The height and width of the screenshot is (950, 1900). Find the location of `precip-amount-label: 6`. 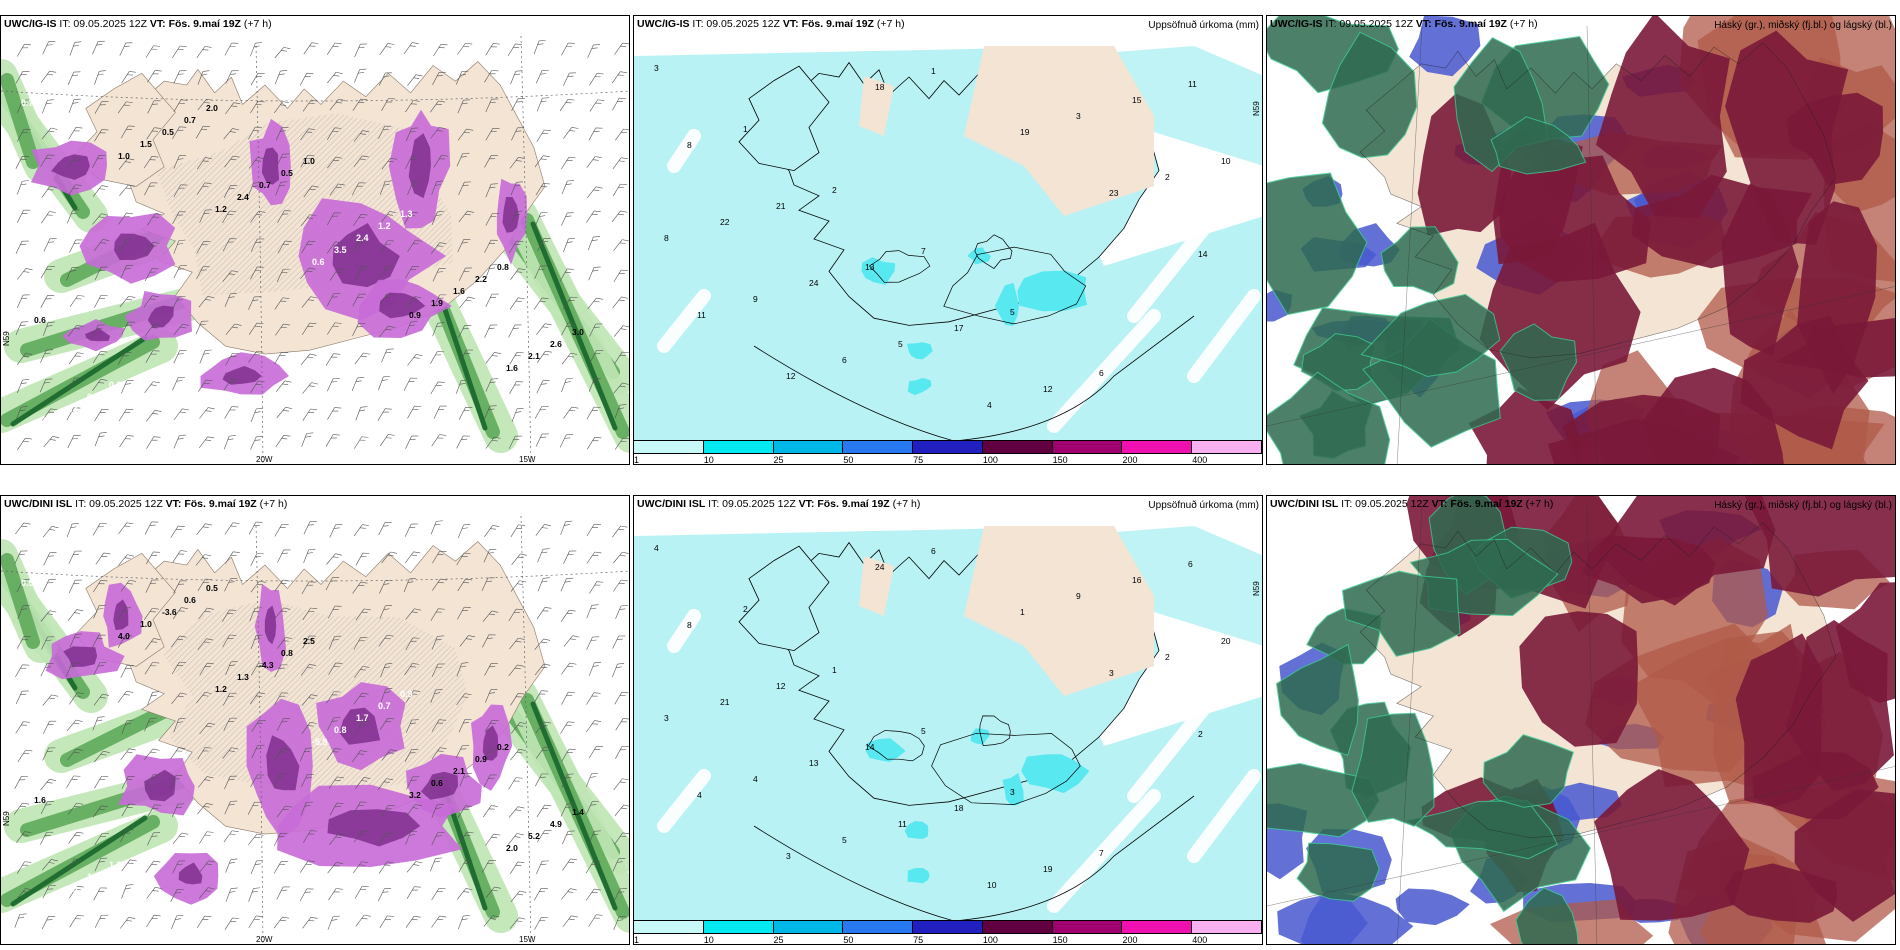

precip-amount-label: 6 is located at coordinates (1101, 373).